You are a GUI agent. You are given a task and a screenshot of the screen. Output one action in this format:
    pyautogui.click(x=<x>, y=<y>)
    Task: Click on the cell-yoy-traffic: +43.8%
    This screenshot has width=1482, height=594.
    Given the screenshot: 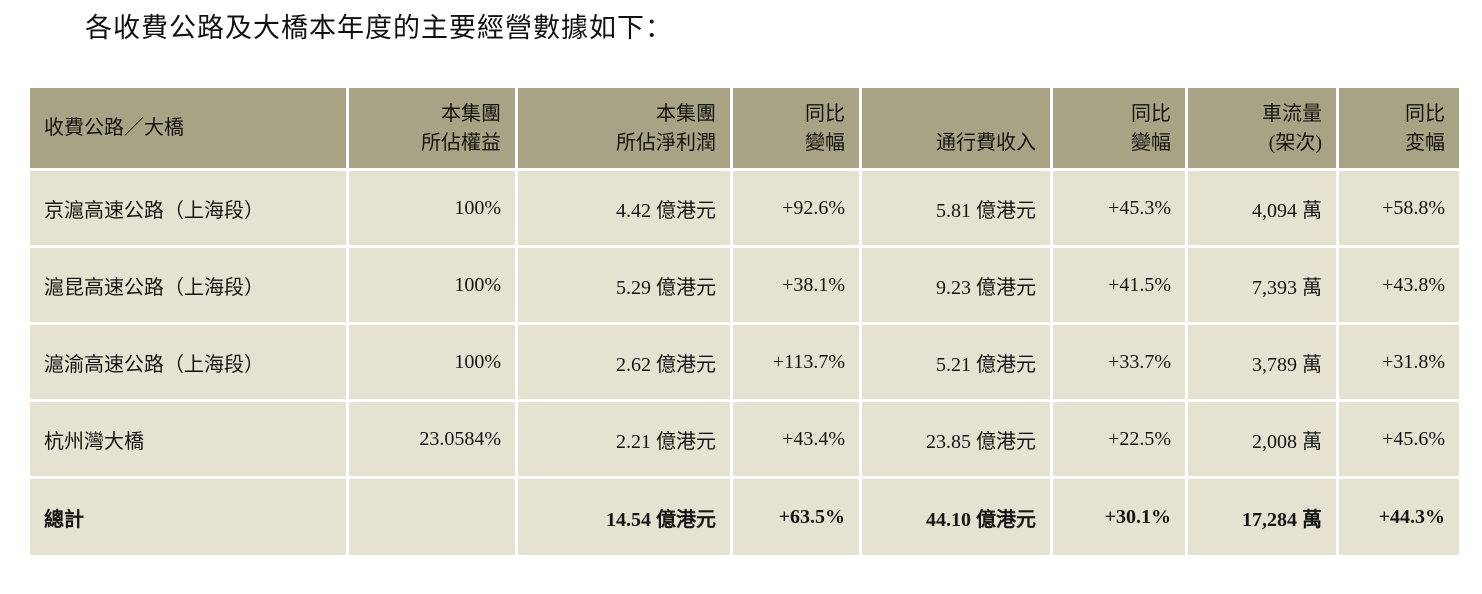 What is the action you would take?
    pyautogui.click(x=1399, y=285)
    